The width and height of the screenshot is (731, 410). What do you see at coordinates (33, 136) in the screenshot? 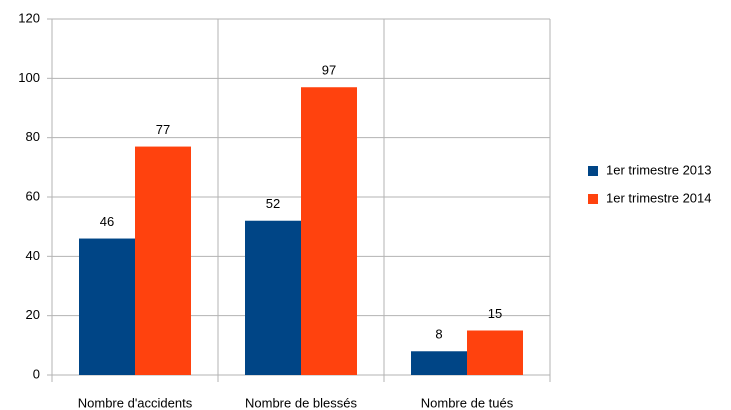
I see `y-tick-label: 80` at bounding box center [33, 136].